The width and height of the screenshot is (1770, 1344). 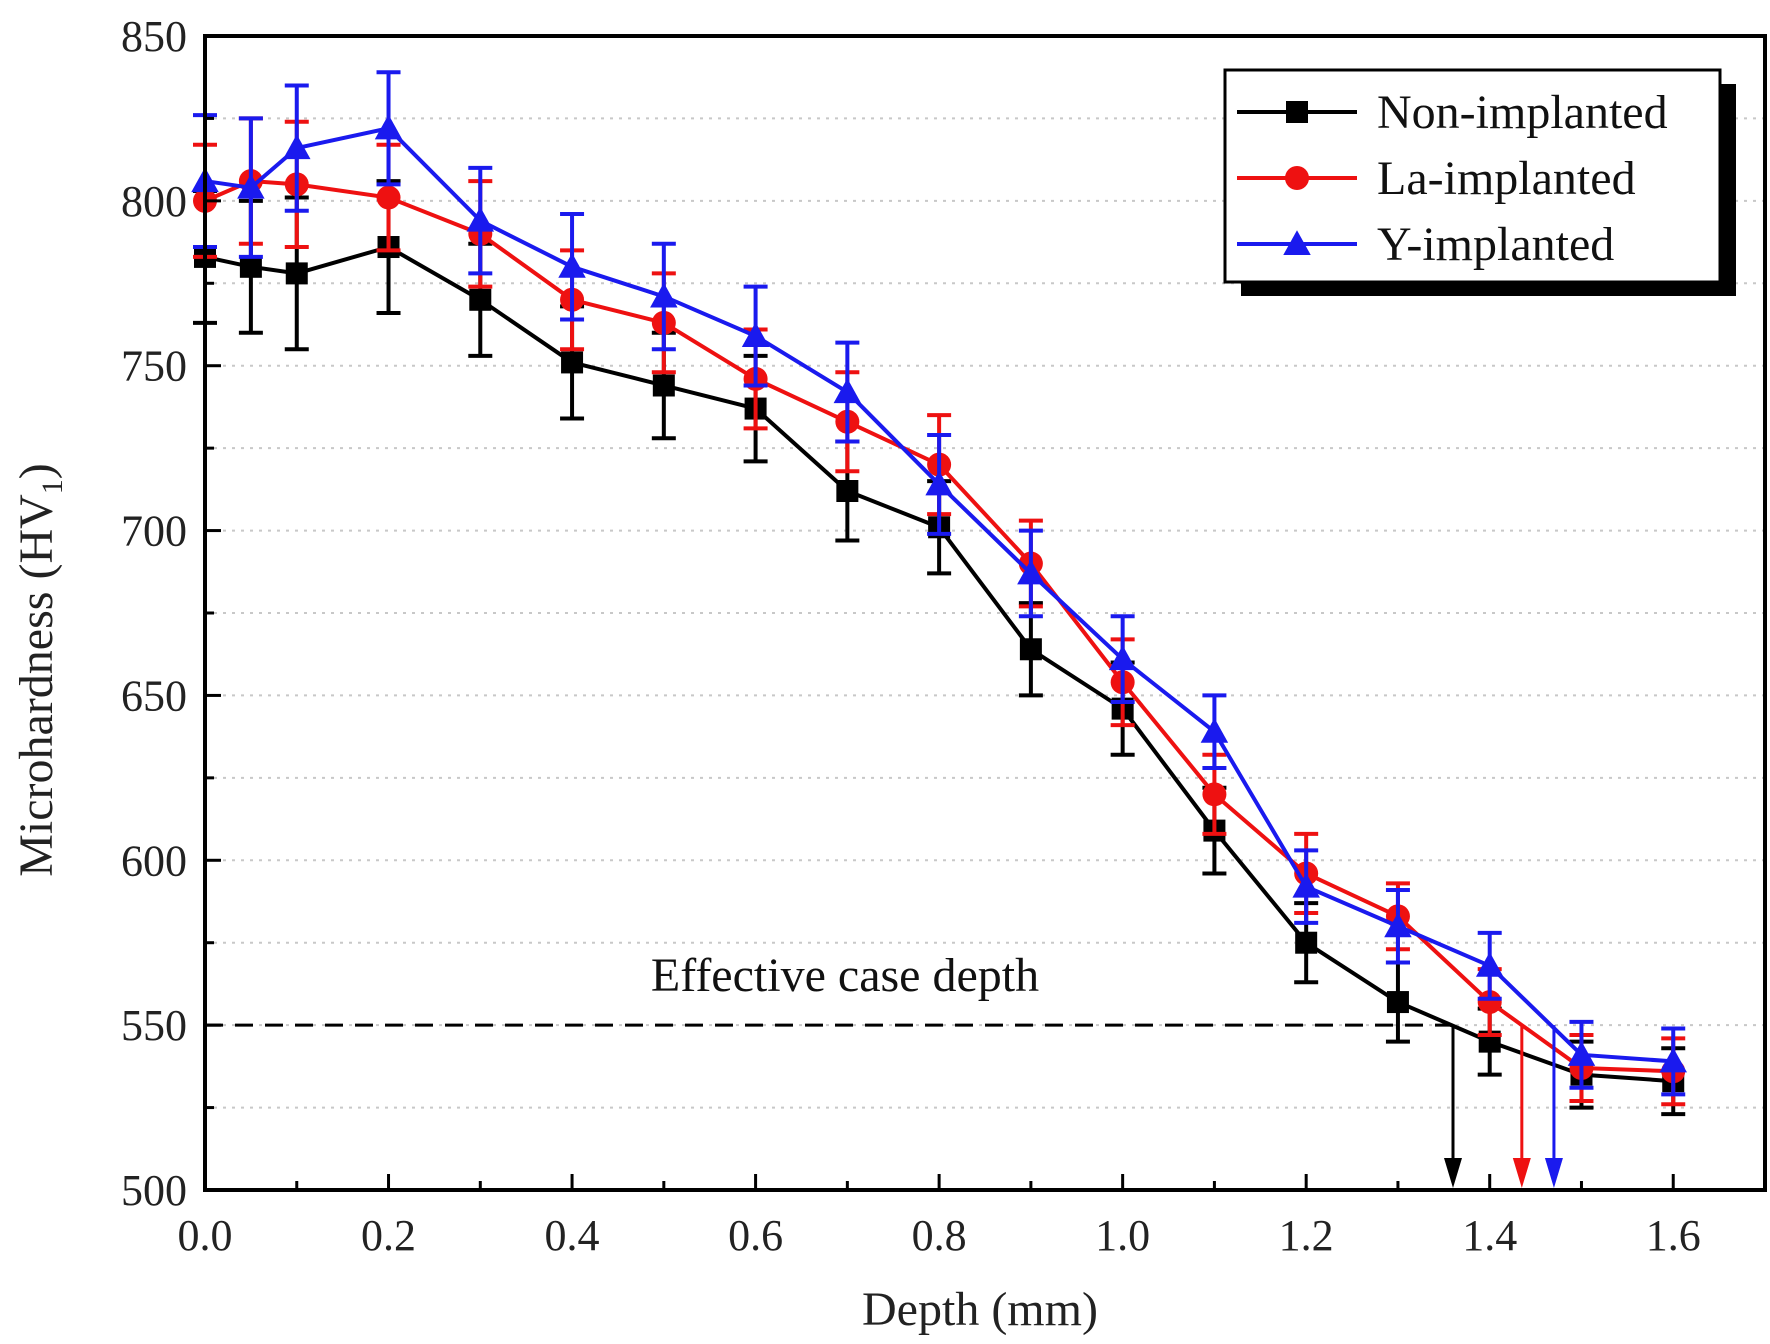 I want to click on y-tick-label: 500, so click(x=154, y=1190).